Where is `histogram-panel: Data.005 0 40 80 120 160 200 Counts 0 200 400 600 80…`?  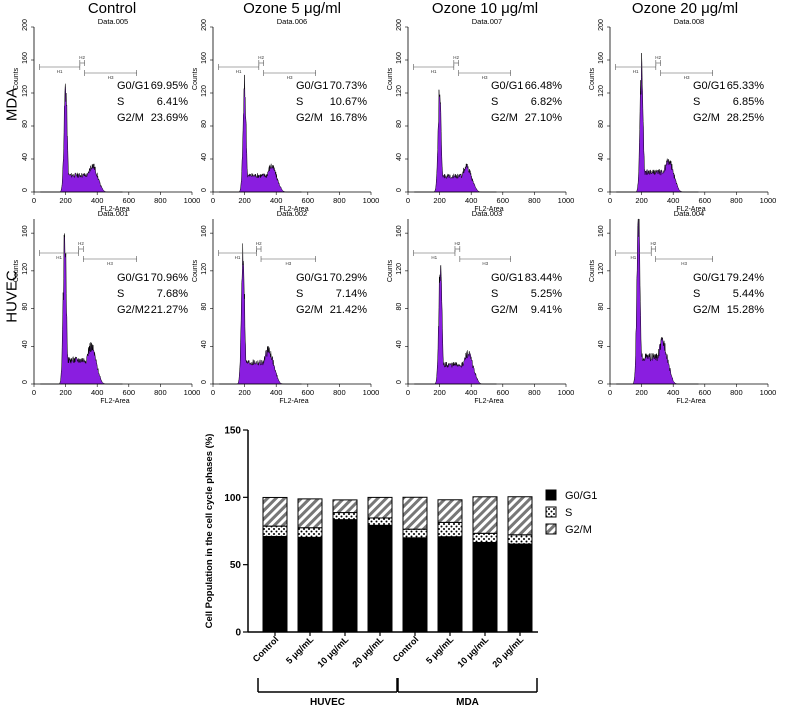 histogram-panel: Data.005 0 40 80 120 160 200 Counts 0 200 400 600 80… is located at coordinates (106, 115).